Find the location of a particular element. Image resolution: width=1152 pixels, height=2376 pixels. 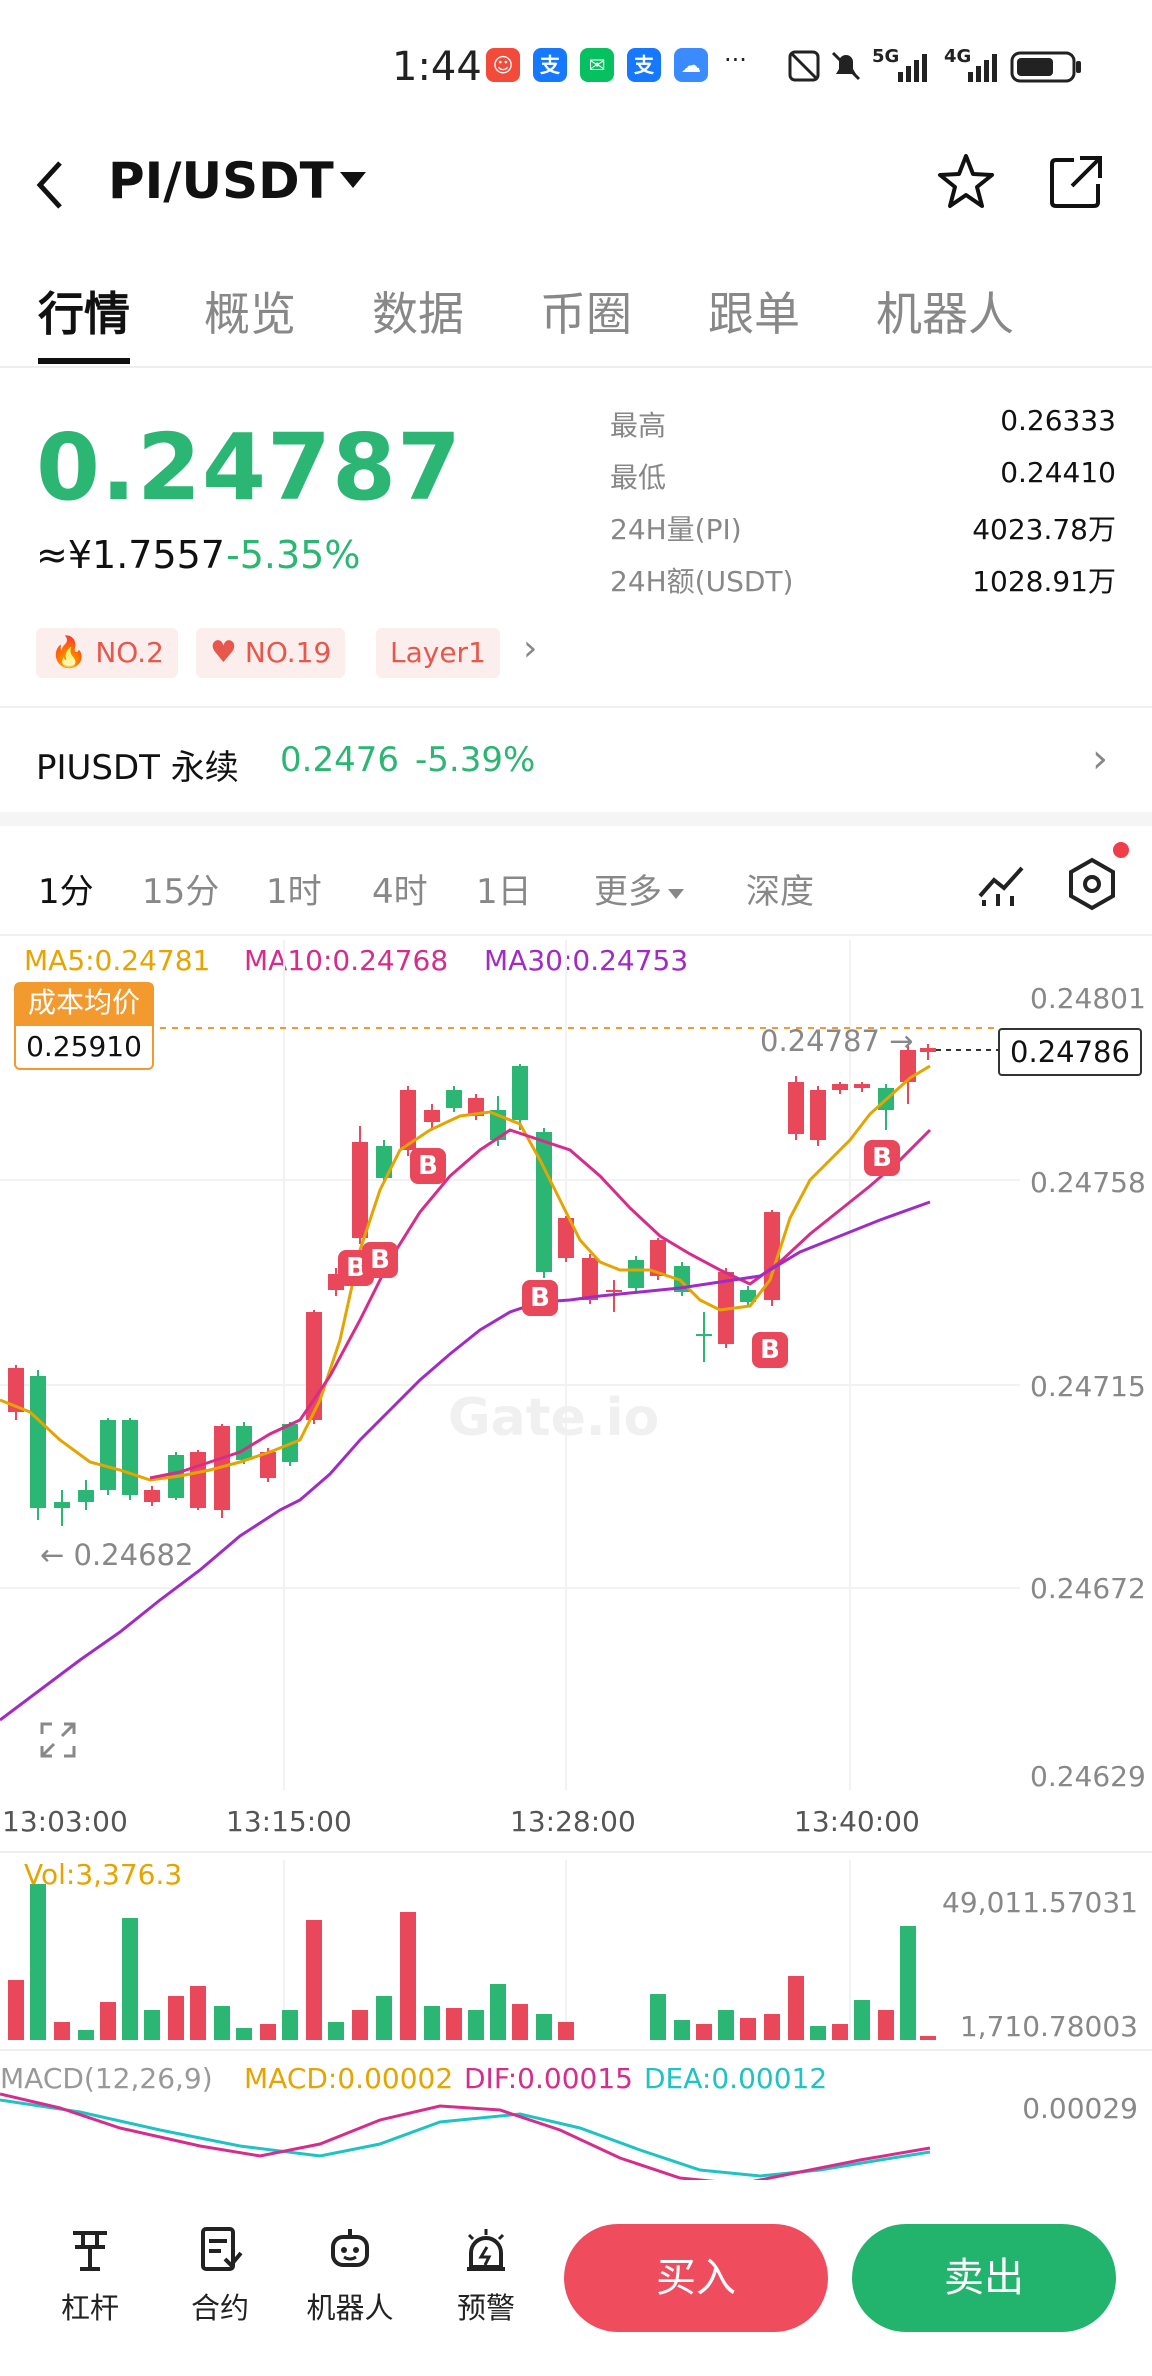

sell-button: 卖出 is located at coordinates (984, 2278).